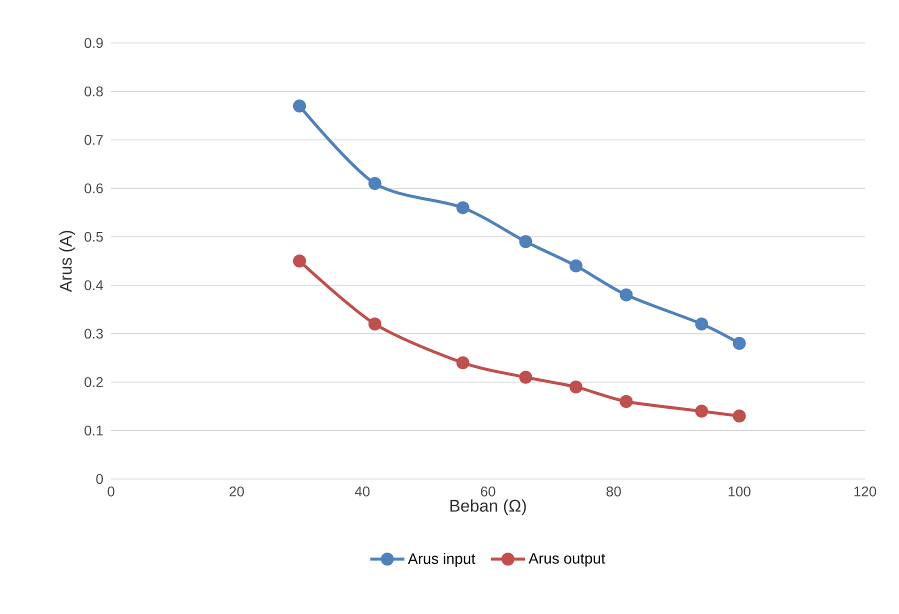 This screenshot has width=899, height=614. What do you see at coordinates (362, 491) in the screenshot?
I see `x-tick-label: 40` at bounding box center [362, 491].